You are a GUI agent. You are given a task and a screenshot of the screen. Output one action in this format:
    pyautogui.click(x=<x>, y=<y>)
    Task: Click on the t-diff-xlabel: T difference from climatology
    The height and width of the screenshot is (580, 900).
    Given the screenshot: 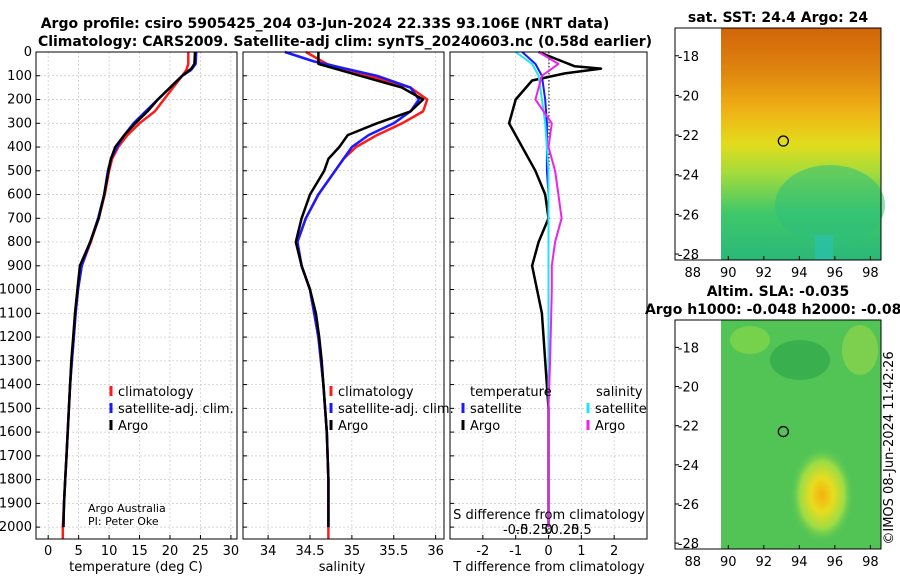 What is the action you would take?
    pyautogui.click(x=548, y=567)
    